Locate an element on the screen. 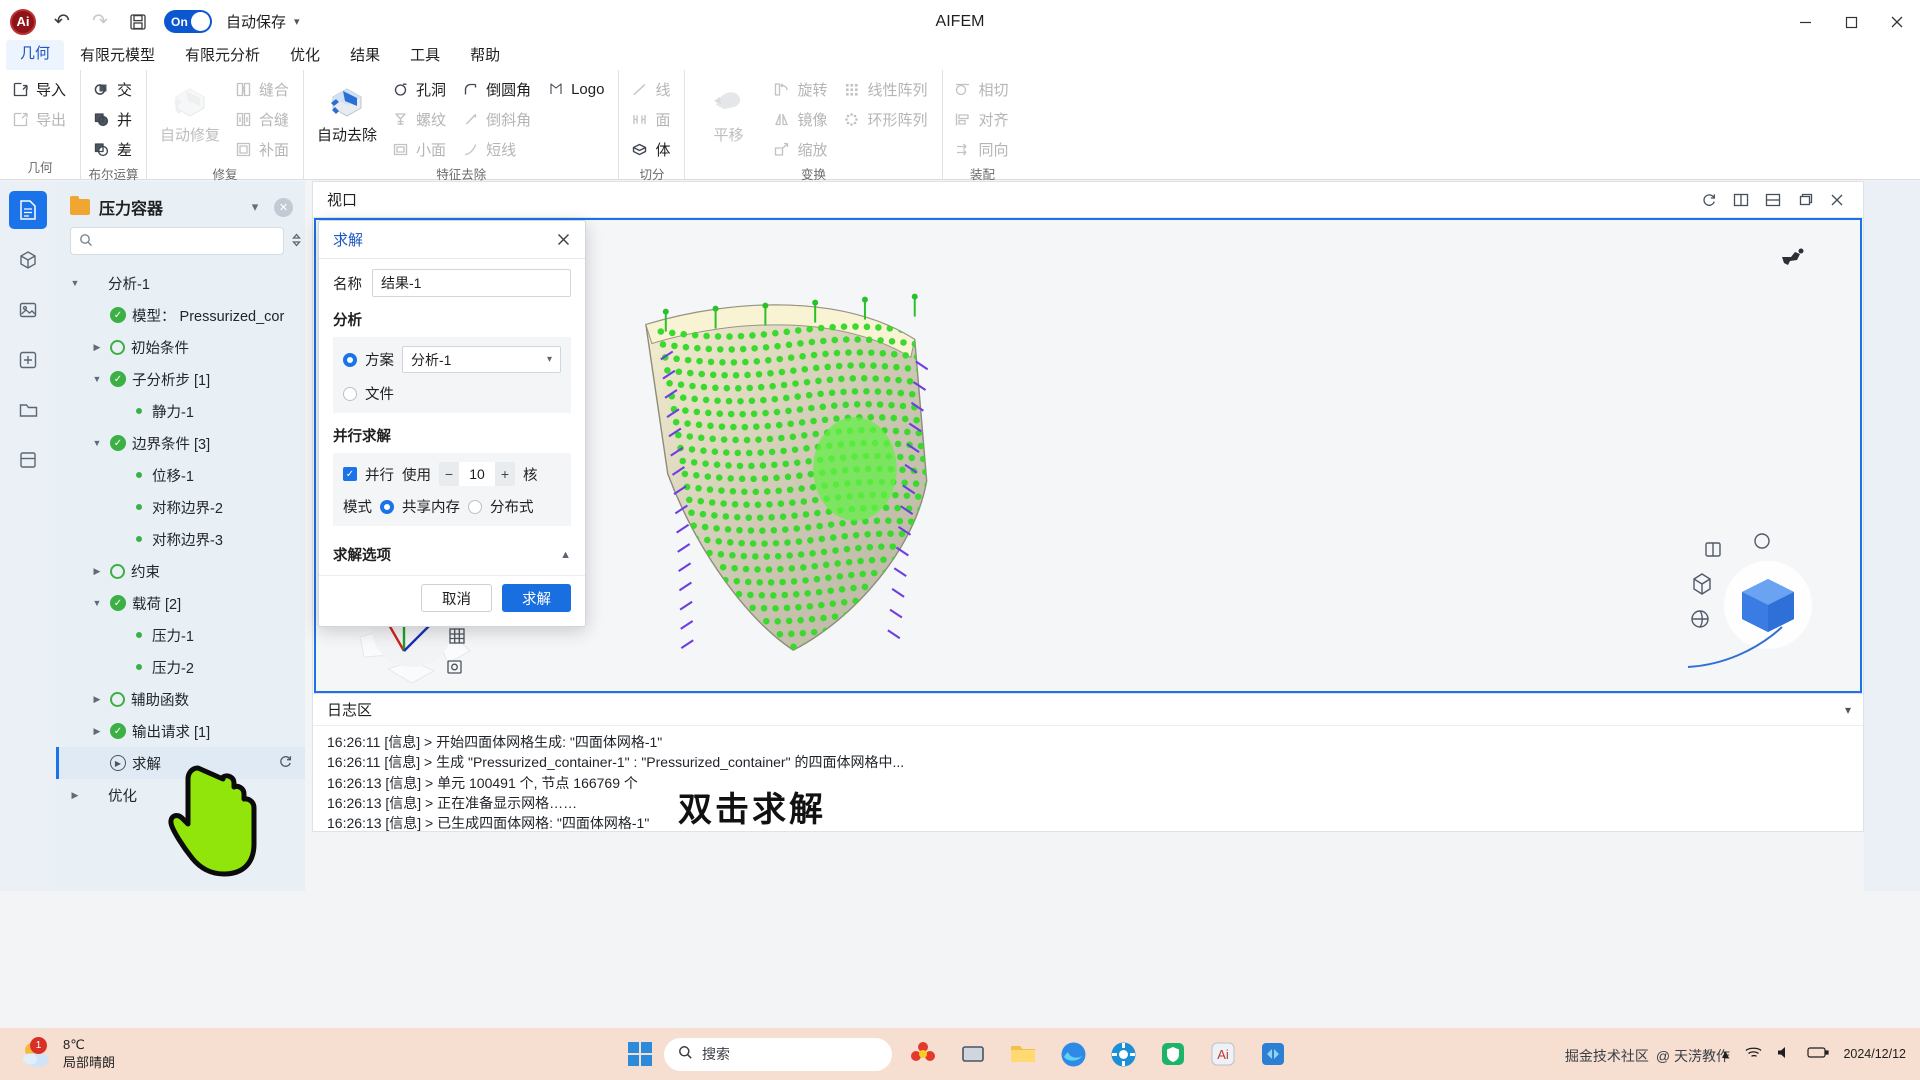 This screenshot has height=1080, width=1920. rail-item-cube is located at coordinates (28, 260).